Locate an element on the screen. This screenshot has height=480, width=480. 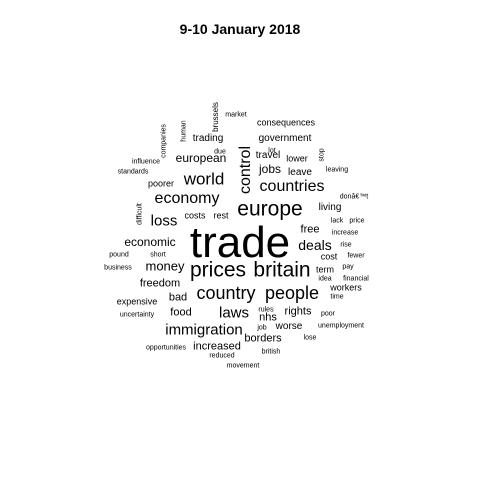
word-40: consequences is located at coordinates (286, 122).